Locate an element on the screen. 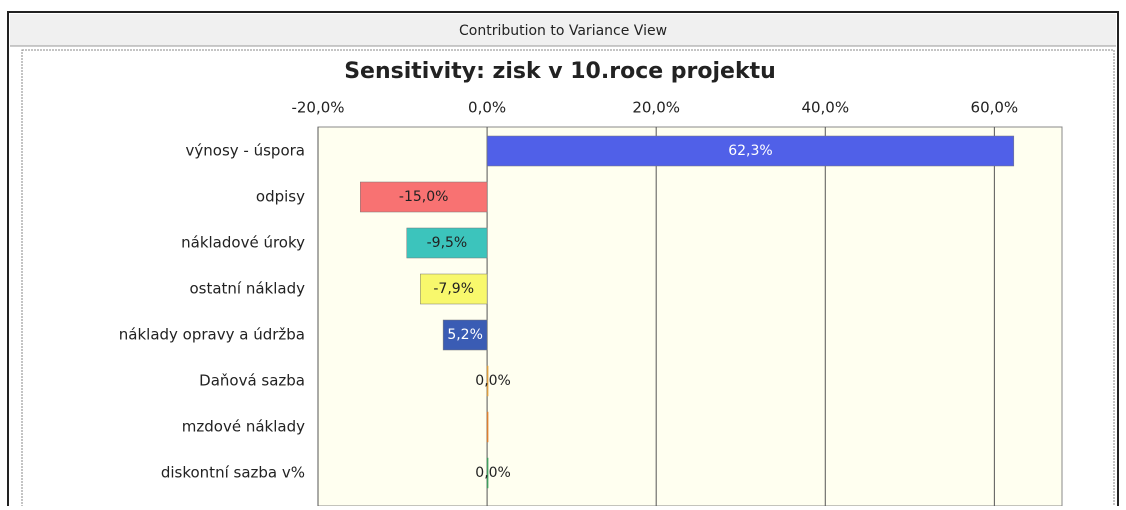 Image resolution: width=1126 pixels, height=510 pixels. value-label: -7,9% is located at coordinates (453, 289).